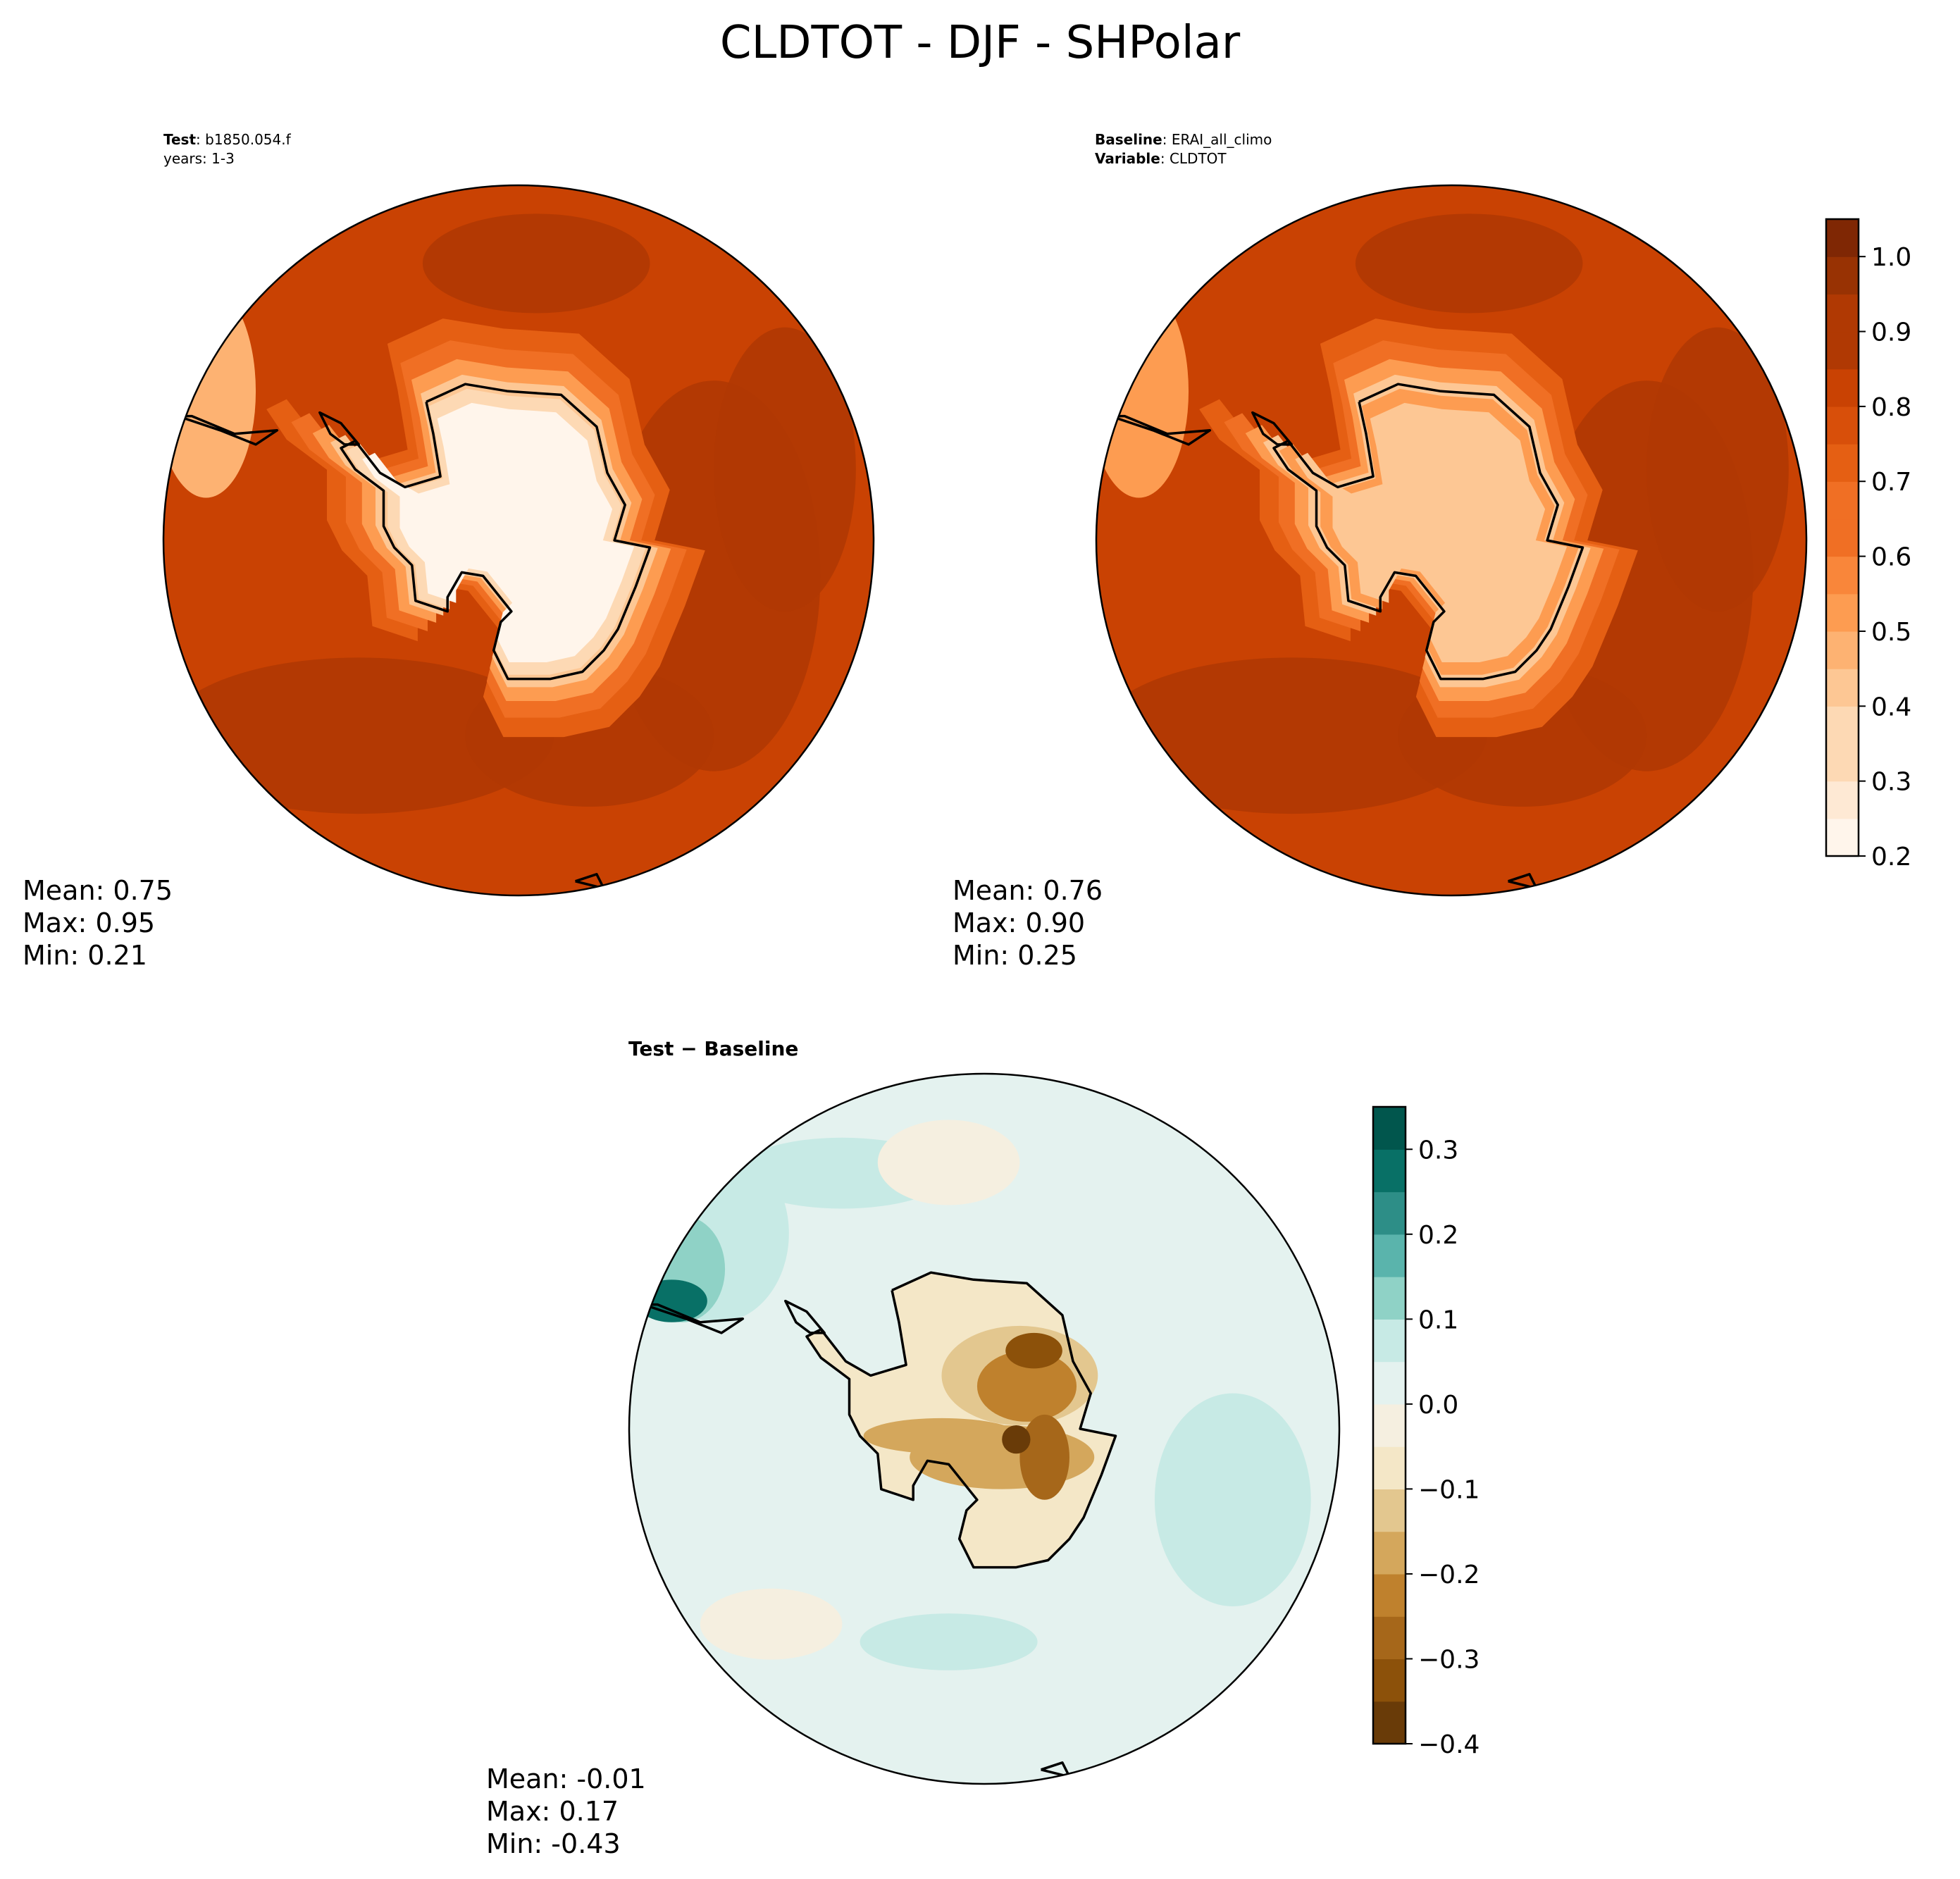  What do you see at coordinates (553, 1843) in the screenshot?
I see `stat-min-difference: Min: -0.43` at bounding box center [553, 1843].